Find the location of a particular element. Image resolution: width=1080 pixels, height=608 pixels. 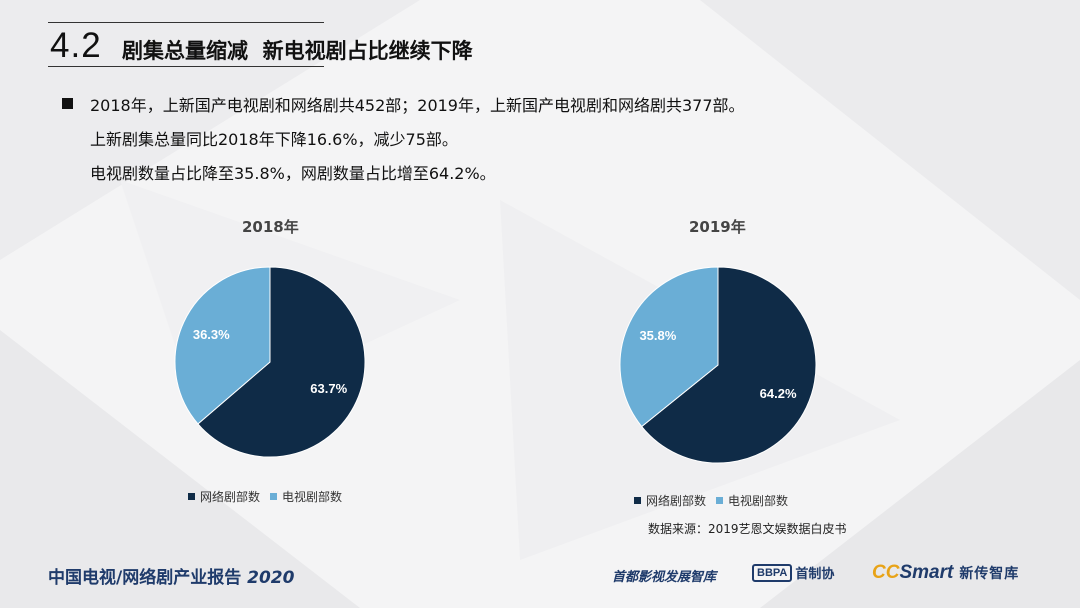

header-rule-top is located at coordinates (186, 22).